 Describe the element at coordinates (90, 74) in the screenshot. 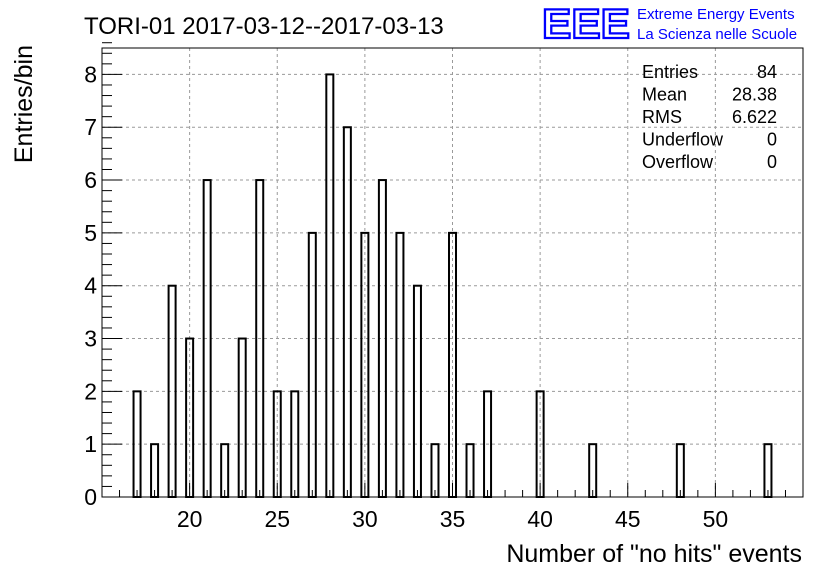

I see `y-tick-label: 8` at that location.